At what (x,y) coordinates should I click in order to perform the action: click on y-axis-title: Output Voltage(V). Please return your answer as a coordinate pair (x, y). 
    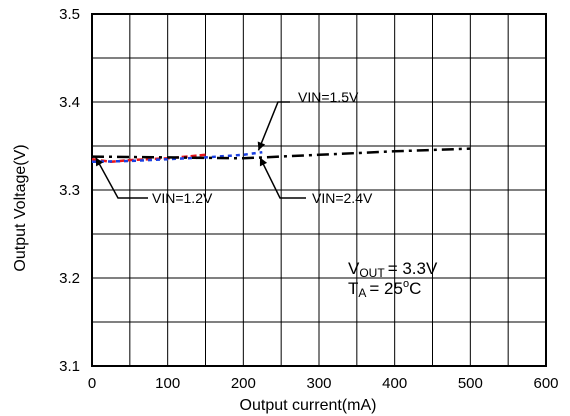
    Looking at the image, I should click on (20, 207).